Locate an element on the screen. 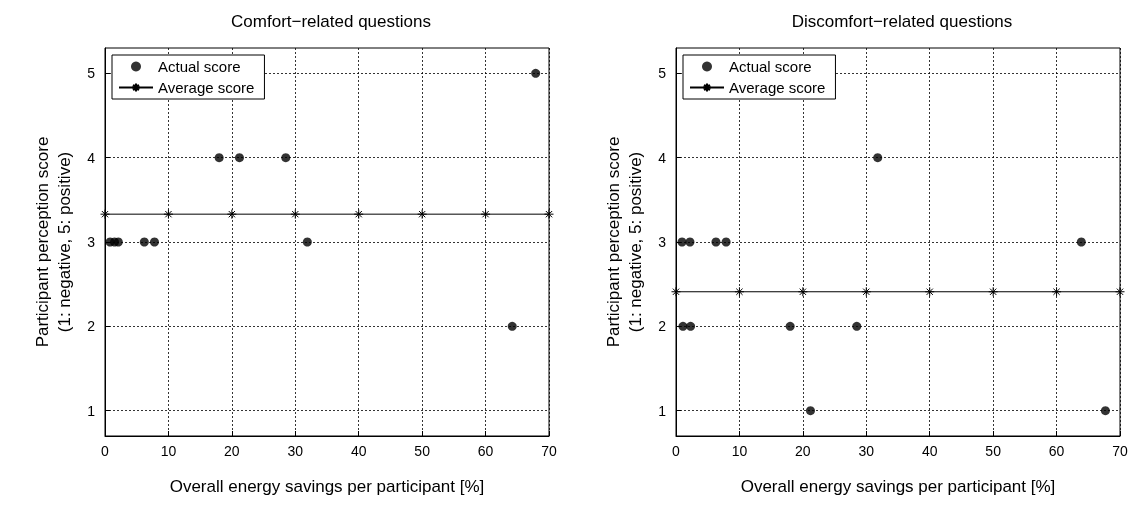 The width and height of the screenshot is (1142, 532). chart-title: Discomfort−related questions is located at coordinates (902, 21).